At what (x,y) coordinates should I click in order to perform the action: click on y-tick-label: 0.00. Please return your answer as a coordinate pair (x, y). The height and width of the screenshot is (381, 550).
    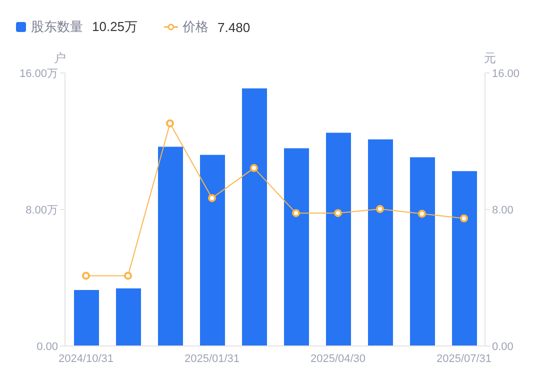
    Looking at the image, I should click on (47, 346).